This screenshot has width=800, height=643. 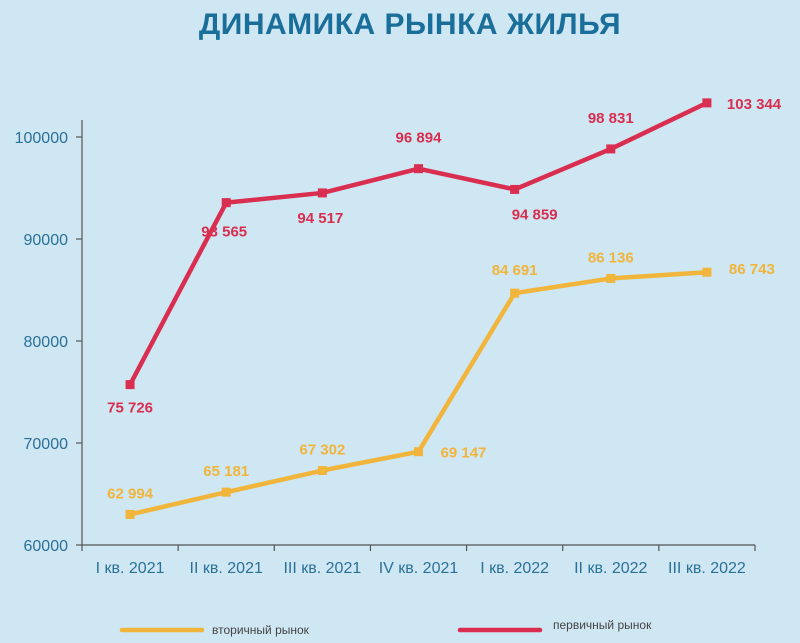 I want to click on secondary-market-data-label: 65 181, so click(x=226, y=471).